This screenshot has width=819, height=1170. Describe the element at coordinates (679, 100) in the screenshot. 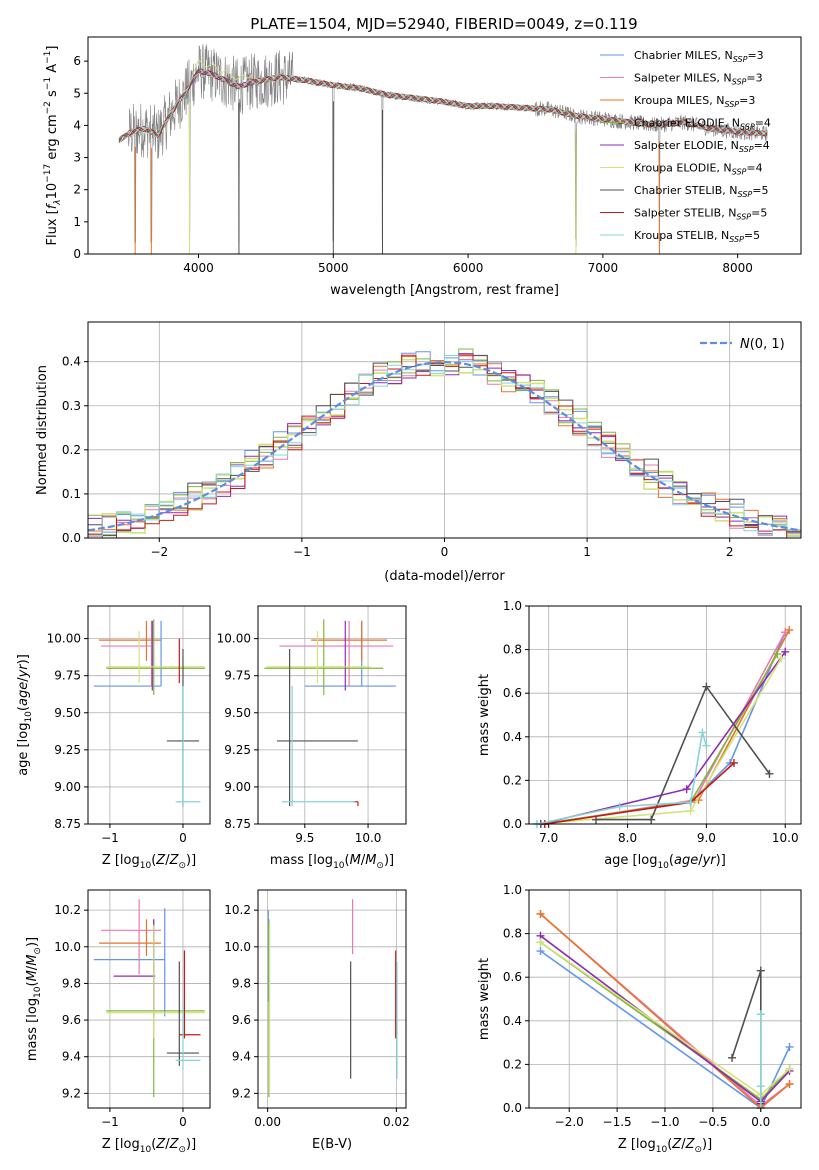

I see `legend-text: Kroupa MILES, N` at that location.